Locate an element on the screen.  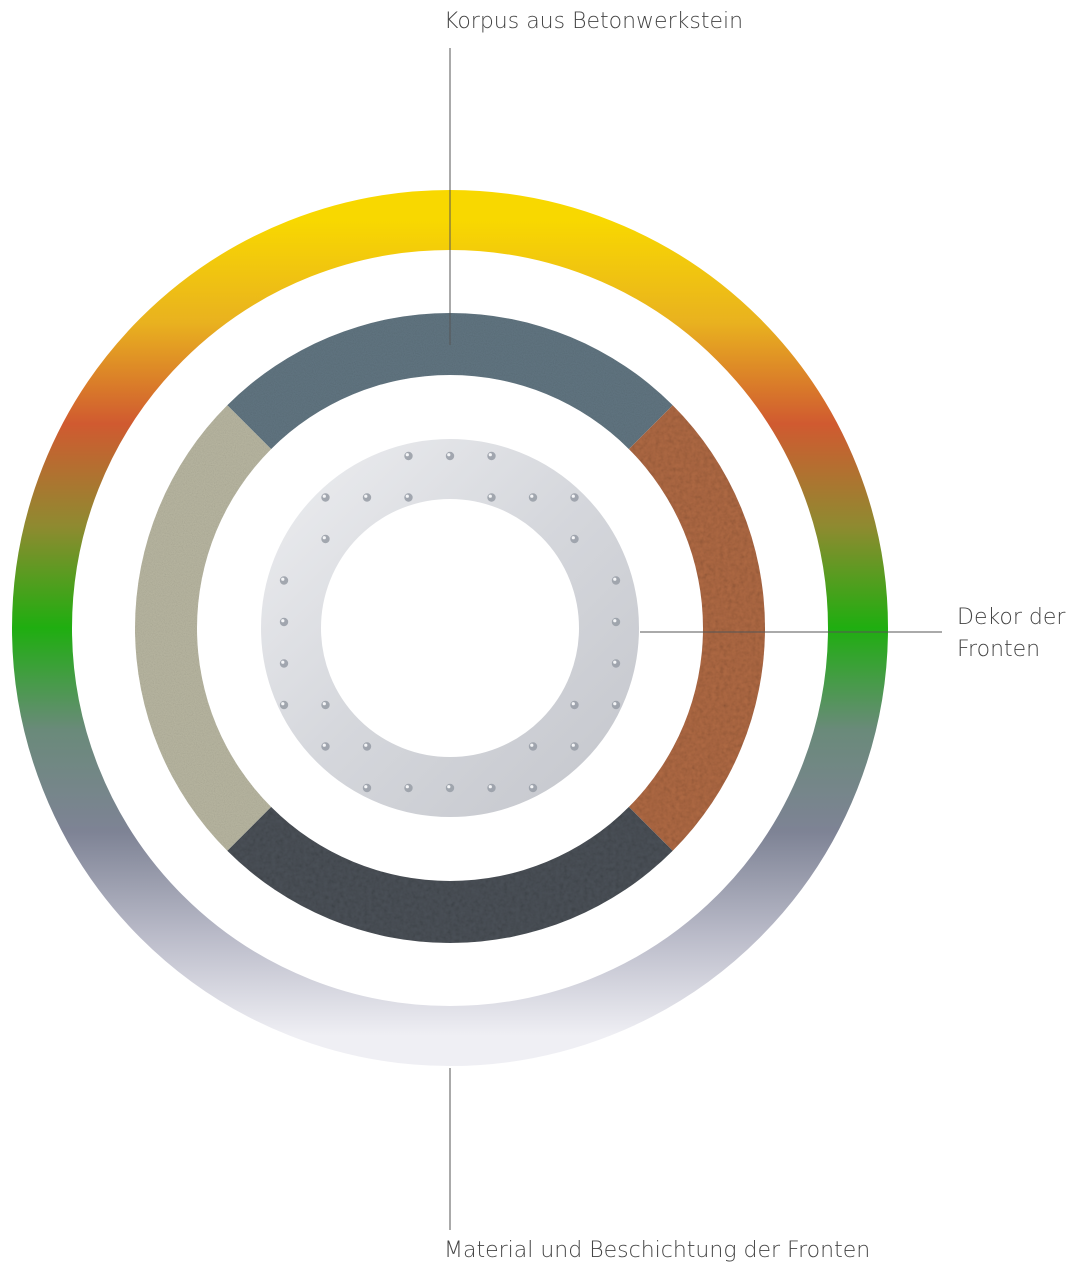
label-dekor-line2: Fronten is located at coordinates (999, 649).